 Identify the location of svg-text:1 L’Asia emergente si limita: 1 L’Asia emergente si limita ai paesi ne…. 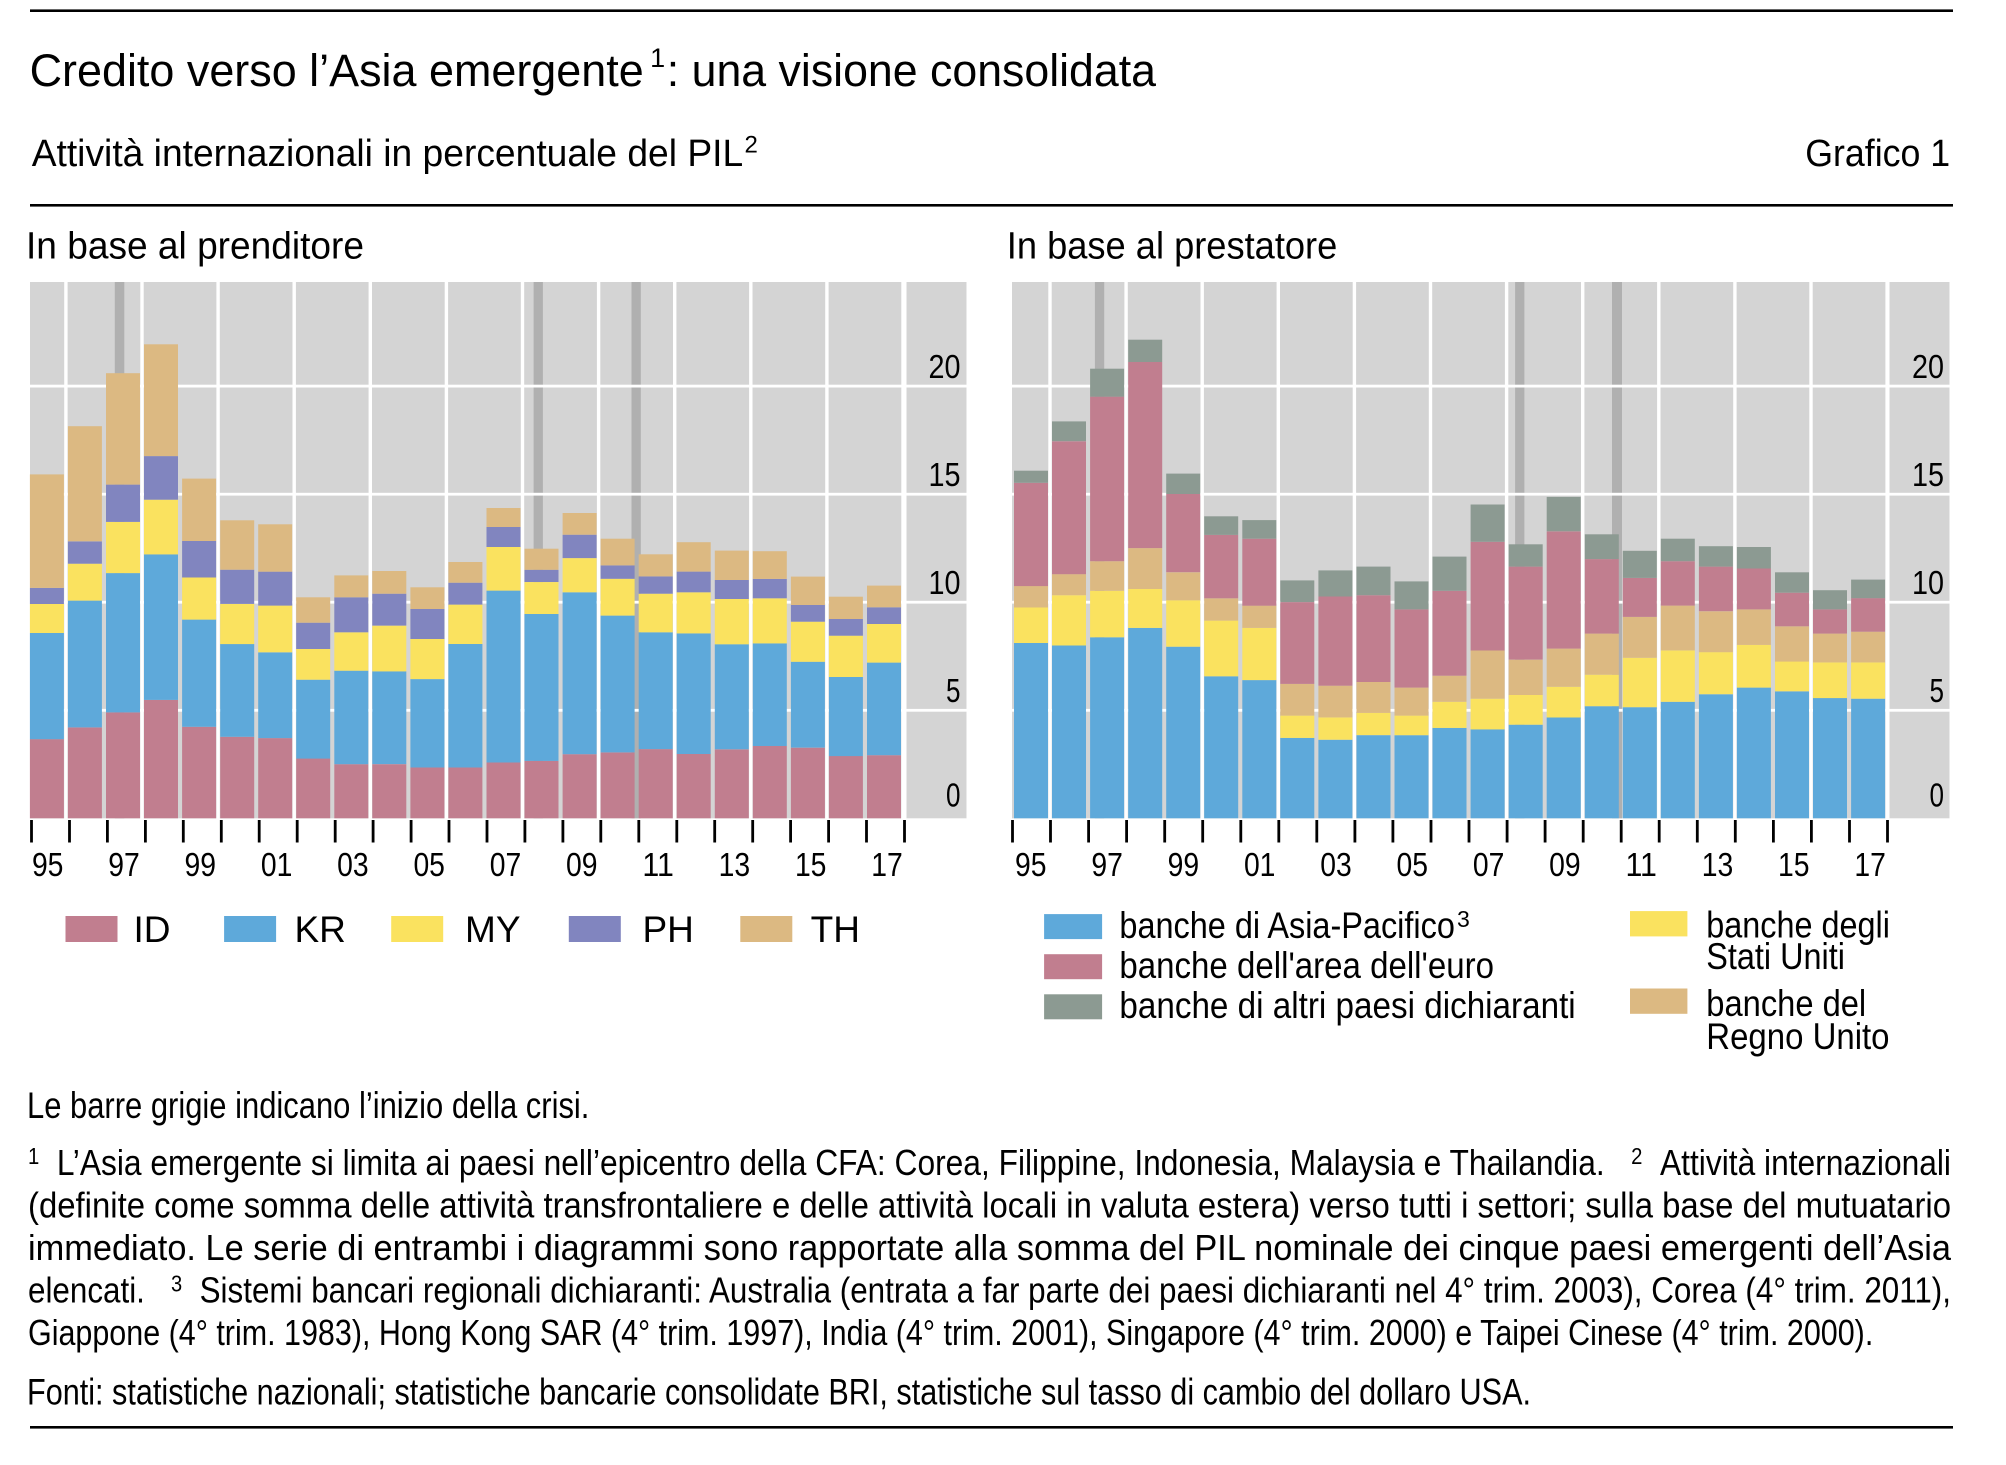
(989, 1162).